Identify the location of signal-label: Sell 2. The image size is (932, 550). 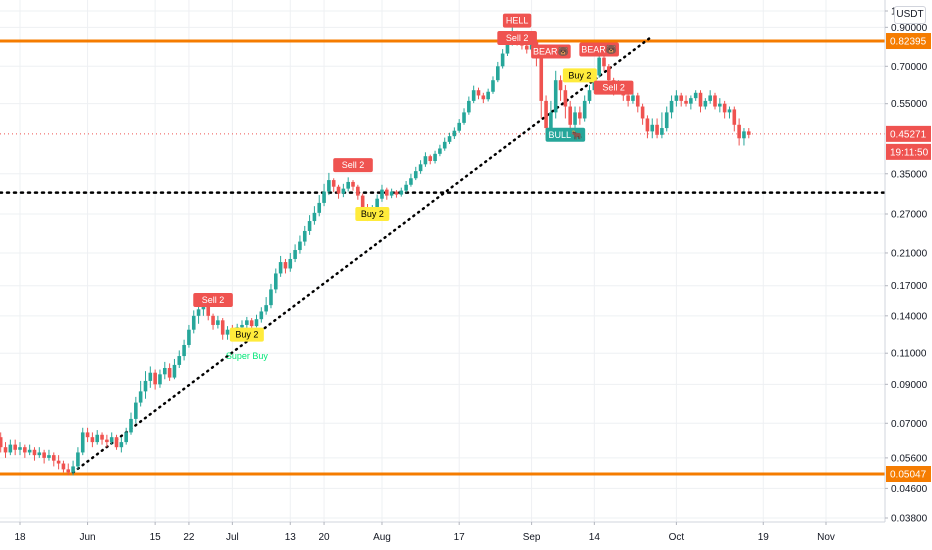
(353, 165).